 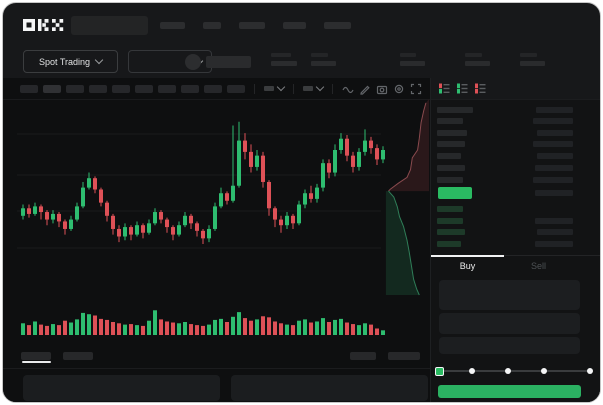 I want to click on draw-pencil-icon, so click(x=365, y=89).